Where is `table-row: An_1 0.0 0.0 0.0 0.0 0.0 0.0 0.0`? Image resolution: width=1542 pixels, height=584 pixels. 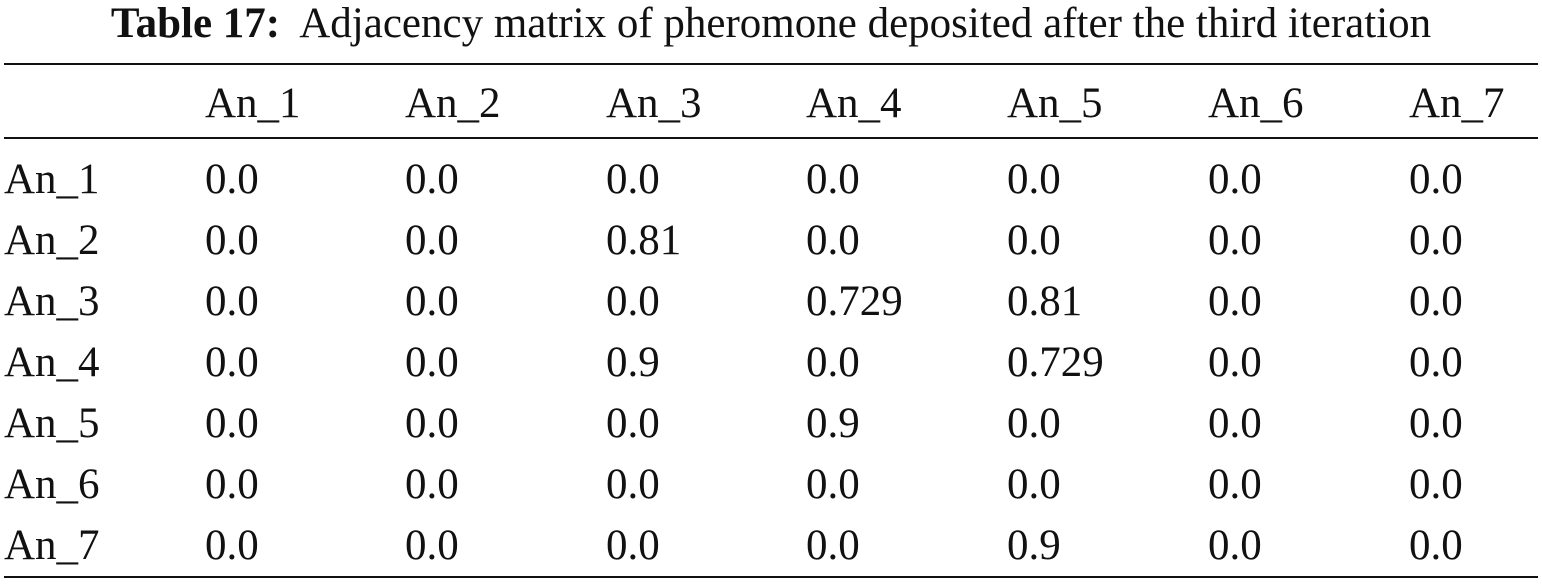 table-row: An_1 0.0 0.0 0.0 0.0 0.0 0.0 0.0 is located at coordinates (771, 179).